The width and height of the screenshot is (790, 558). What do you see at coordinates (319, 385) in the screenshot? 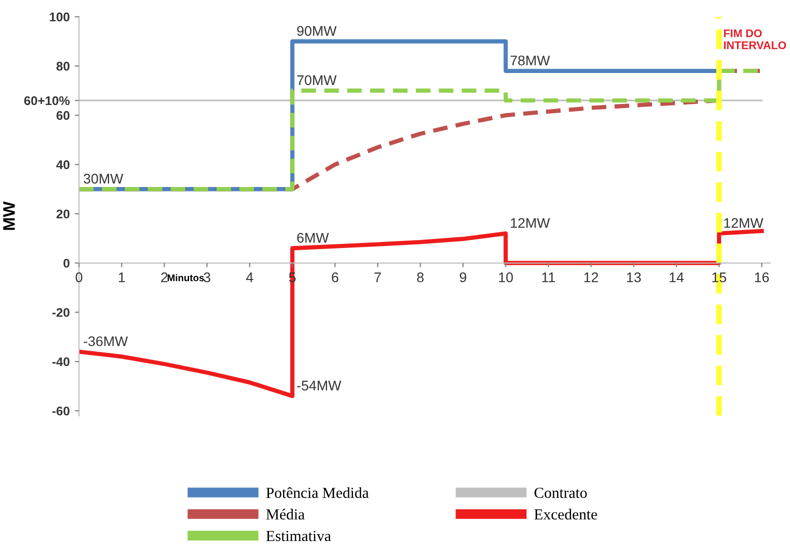
I see `annotation: -54MW` at bounding box center [319, 385].